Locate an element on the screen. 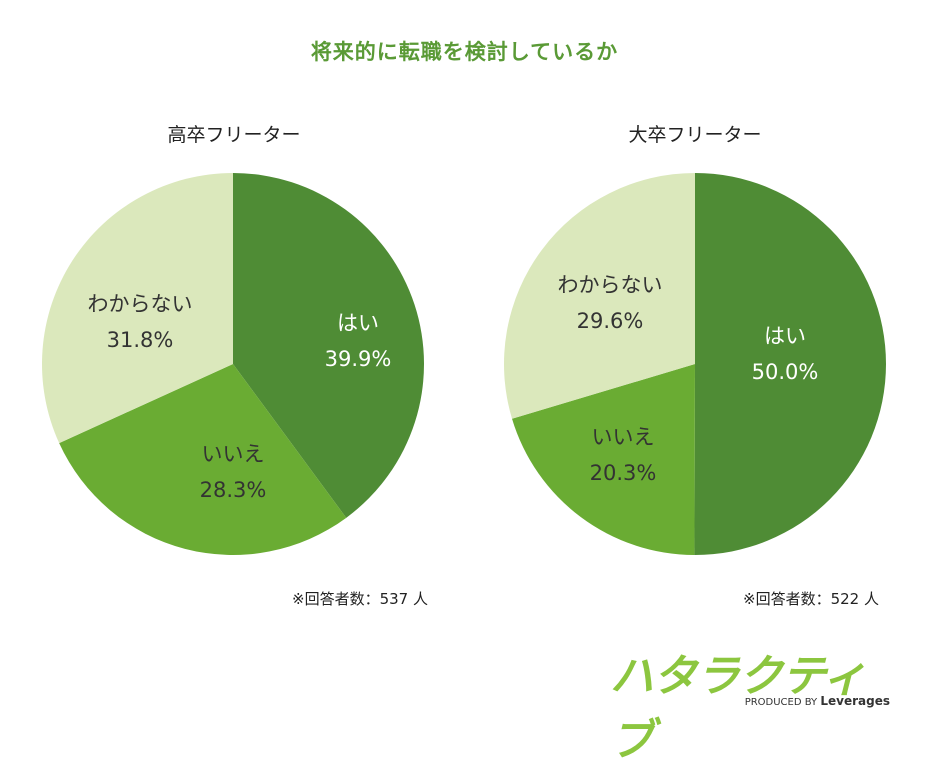 The width and height of the screenshot is (929, 768). logo-wordmark: ハタラクティブ is located at coordinates (738, 708).